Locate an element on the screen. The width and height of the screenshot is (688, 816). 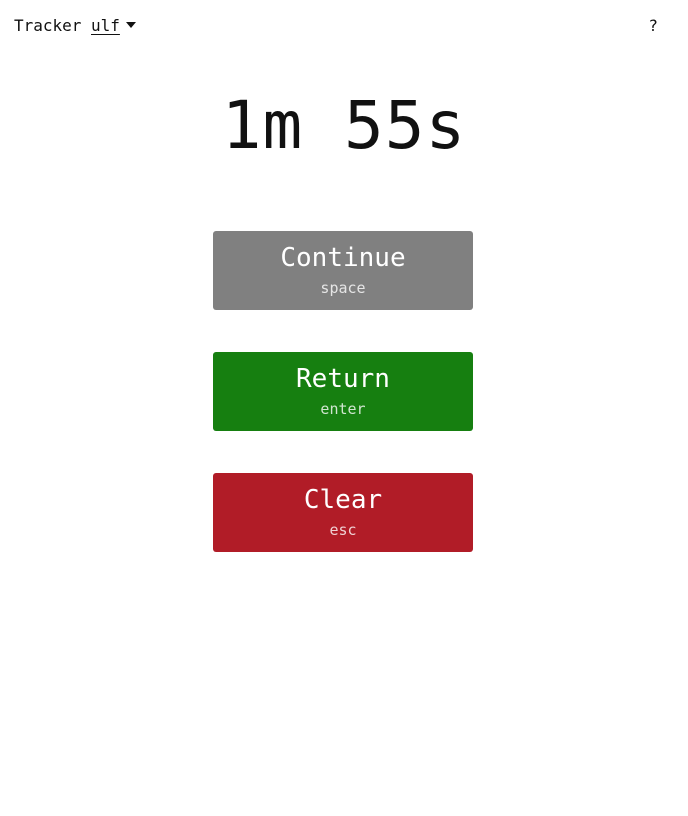
user-name: ulf is located at coordinates (105, 25).